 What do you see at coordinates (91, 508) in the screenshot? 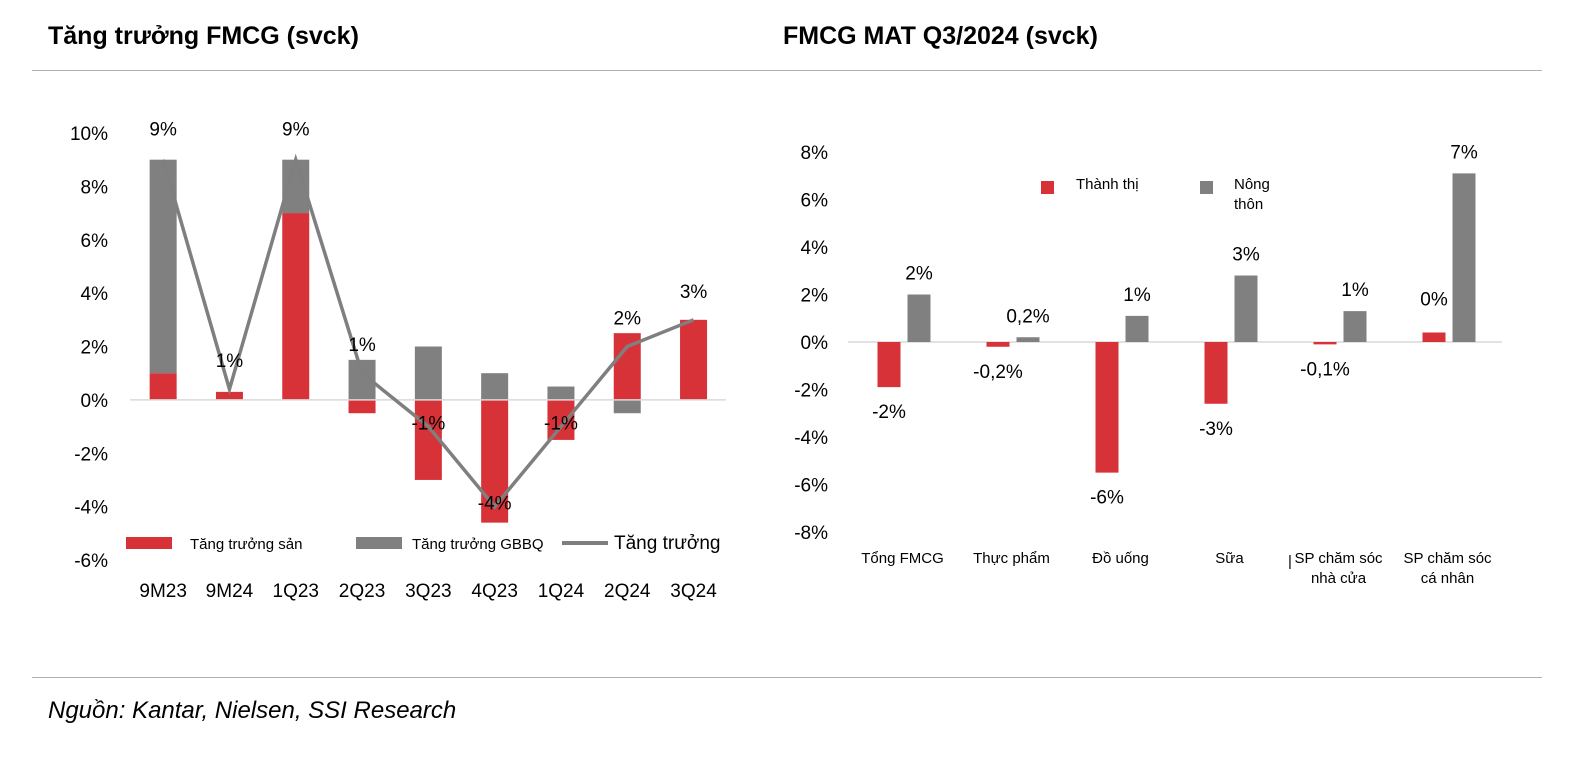
I see `left-y-tick-label: -4%` at bounding box center [91, 508].